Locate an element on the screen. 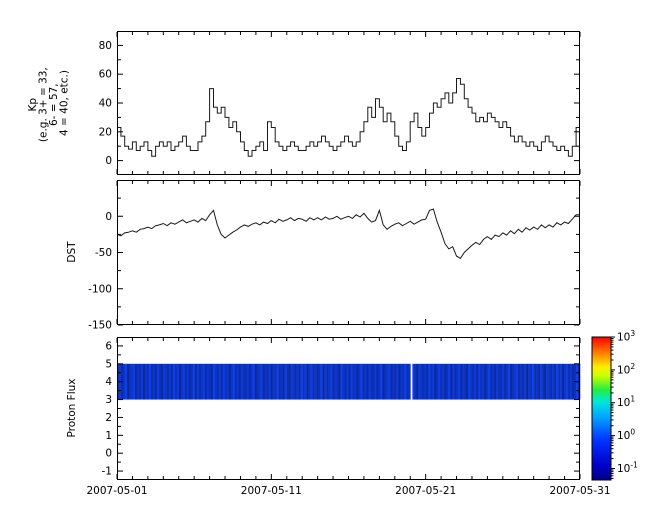 The height and width of the screenshot is (523, 665). colorbar-tick-label: 10⁰ is located at coordinates (626, 435).